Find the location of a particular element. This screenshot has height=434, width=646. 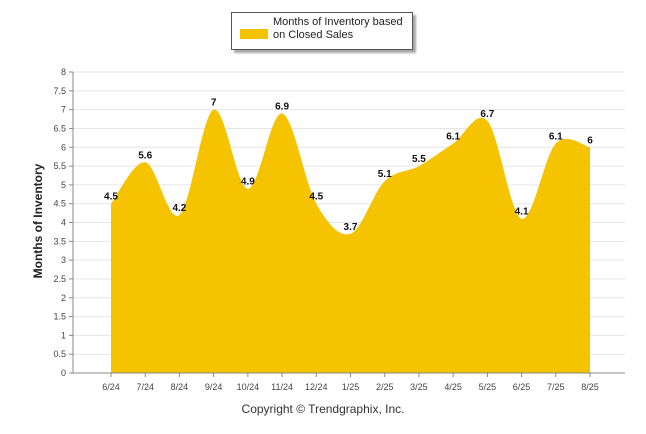

y-axis-title: Months of Inventory is located at coordinates (38, 221).